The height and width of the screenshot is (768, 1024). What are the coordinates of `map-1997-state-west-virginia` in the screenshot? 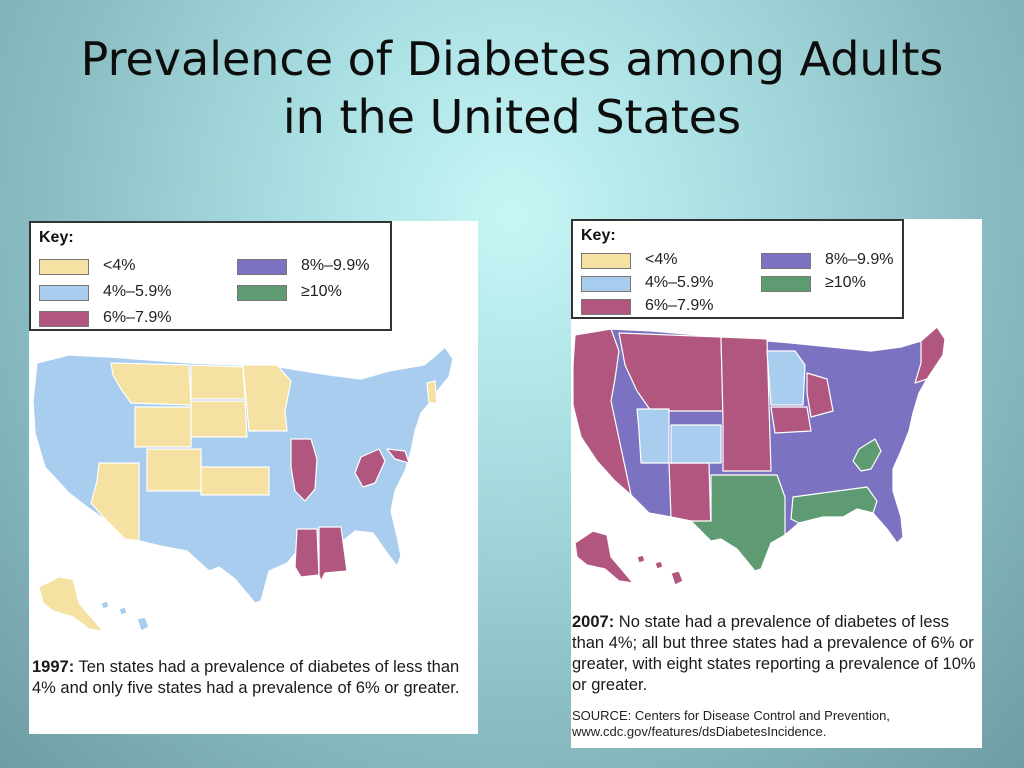 It's located at (370, 468).